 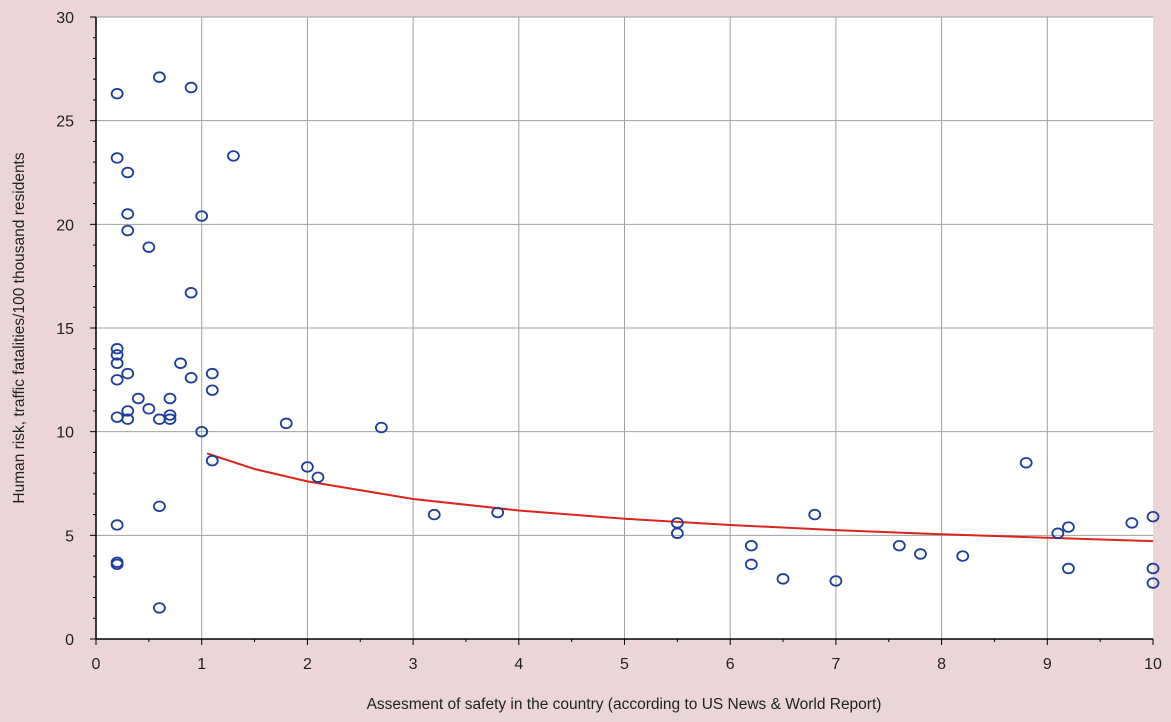 What do you see at coordinates (69, 536) in the screenshot?
I see `y-tick-label: 5` at bounding box center [69, 536].